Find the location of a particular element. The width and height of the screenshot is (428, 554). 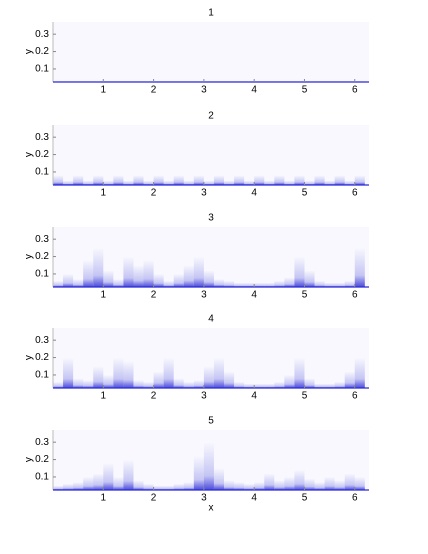

panel-title: 5 is located at coordinates (211, 421).